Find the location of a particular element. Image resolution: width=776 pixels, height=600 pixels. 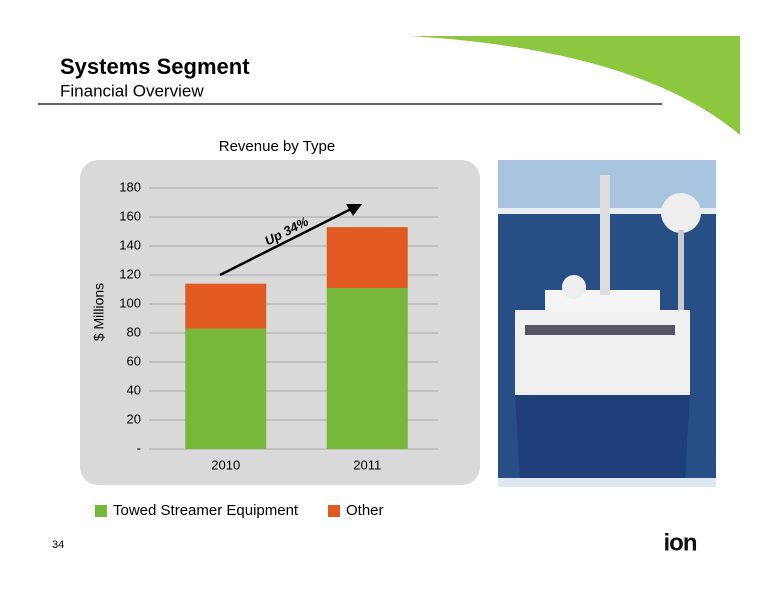

y-tick-label: 120 is located at coordinates (130, 273).